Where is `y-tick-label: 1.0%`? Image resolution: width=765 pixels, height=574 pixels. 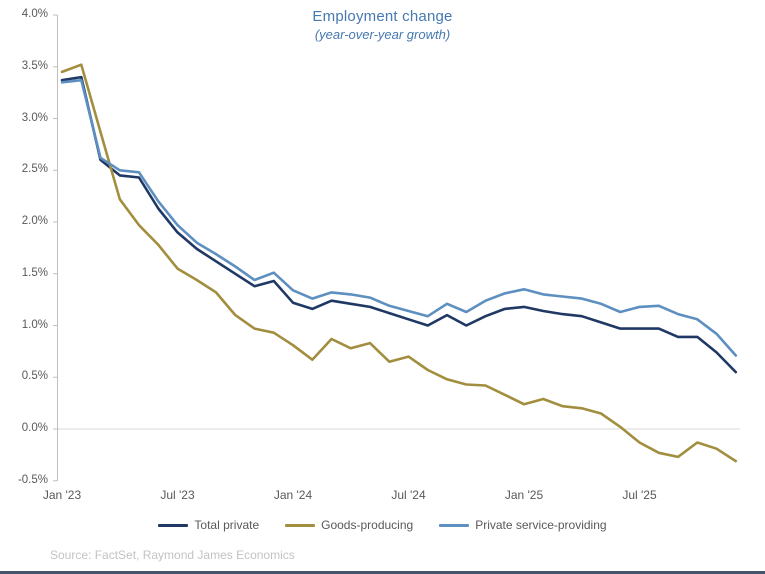
y-tick-label: 1.0% is located at coordinates (34, 324).